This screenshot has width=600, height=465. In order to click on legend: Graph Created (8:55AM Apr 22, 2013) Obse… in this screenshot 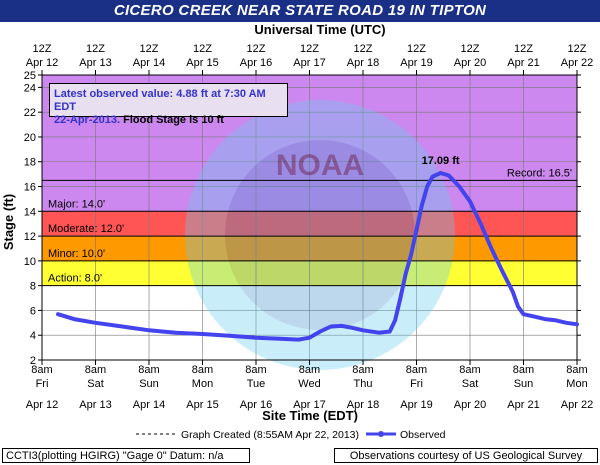, I will do `click(291, 435)`.